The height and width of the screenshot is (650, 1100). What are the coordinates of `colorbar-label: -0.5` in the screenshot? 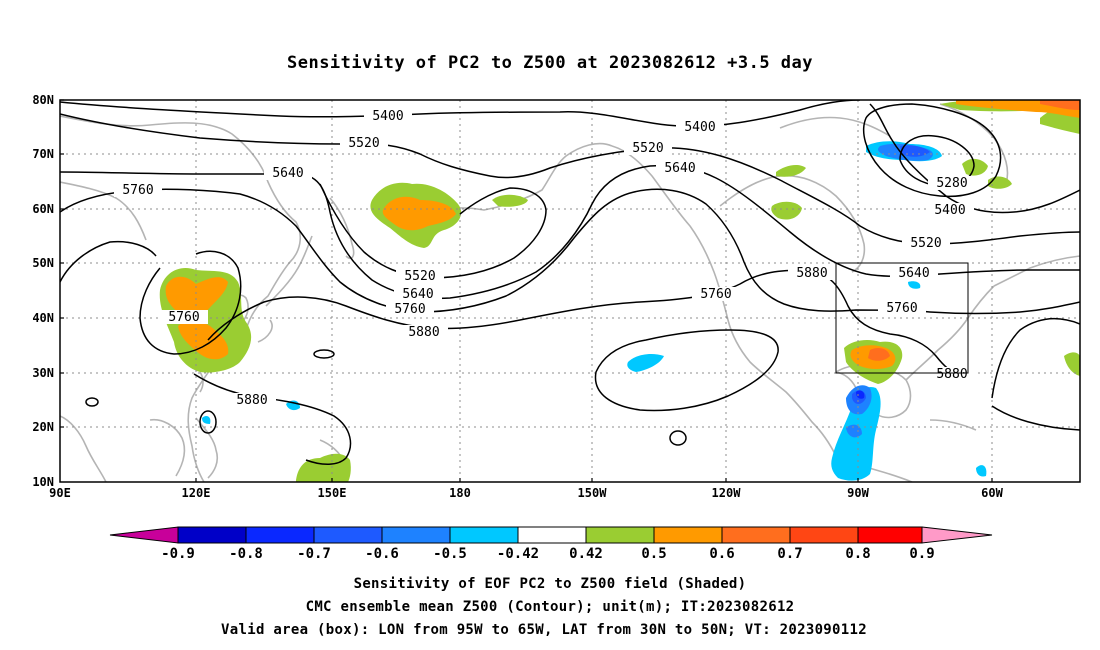 It's located at (450, 554).